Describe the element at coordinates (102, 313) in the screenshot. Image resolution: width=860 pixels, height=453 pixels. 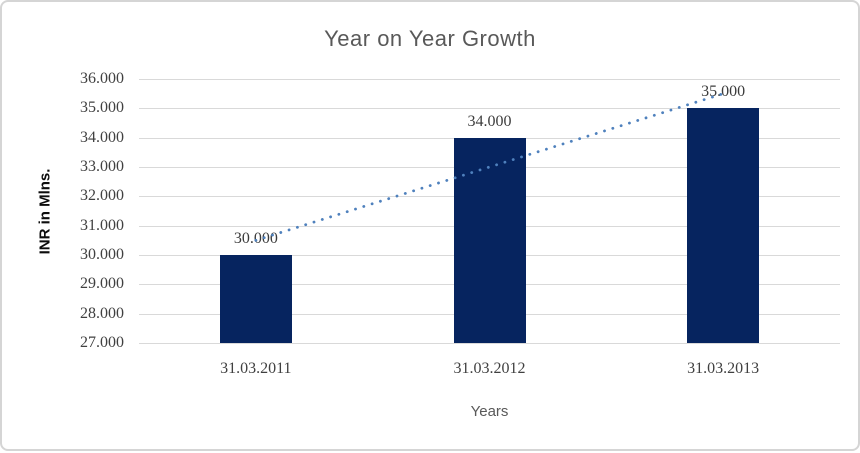
I see `y-axis-tick-label: 28.000` at that location.